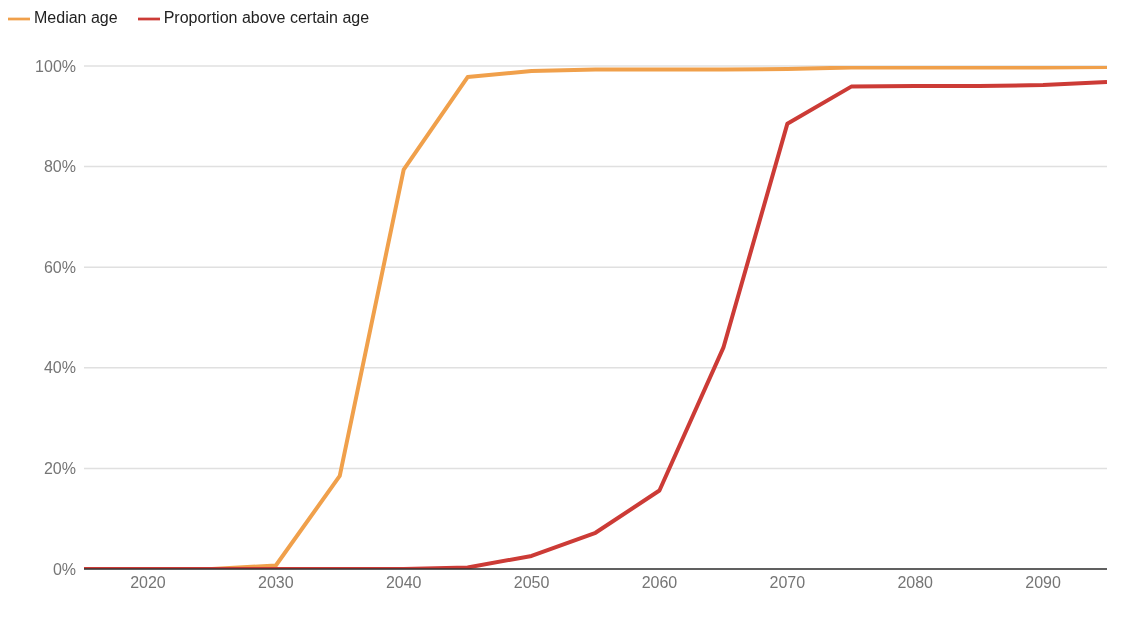 This screenshot has height=622, width=1125. What do you see at coordinates (276, 583) in the screenshot?
I see `x-tick-label: 2030` at bounding box center [276, 583].